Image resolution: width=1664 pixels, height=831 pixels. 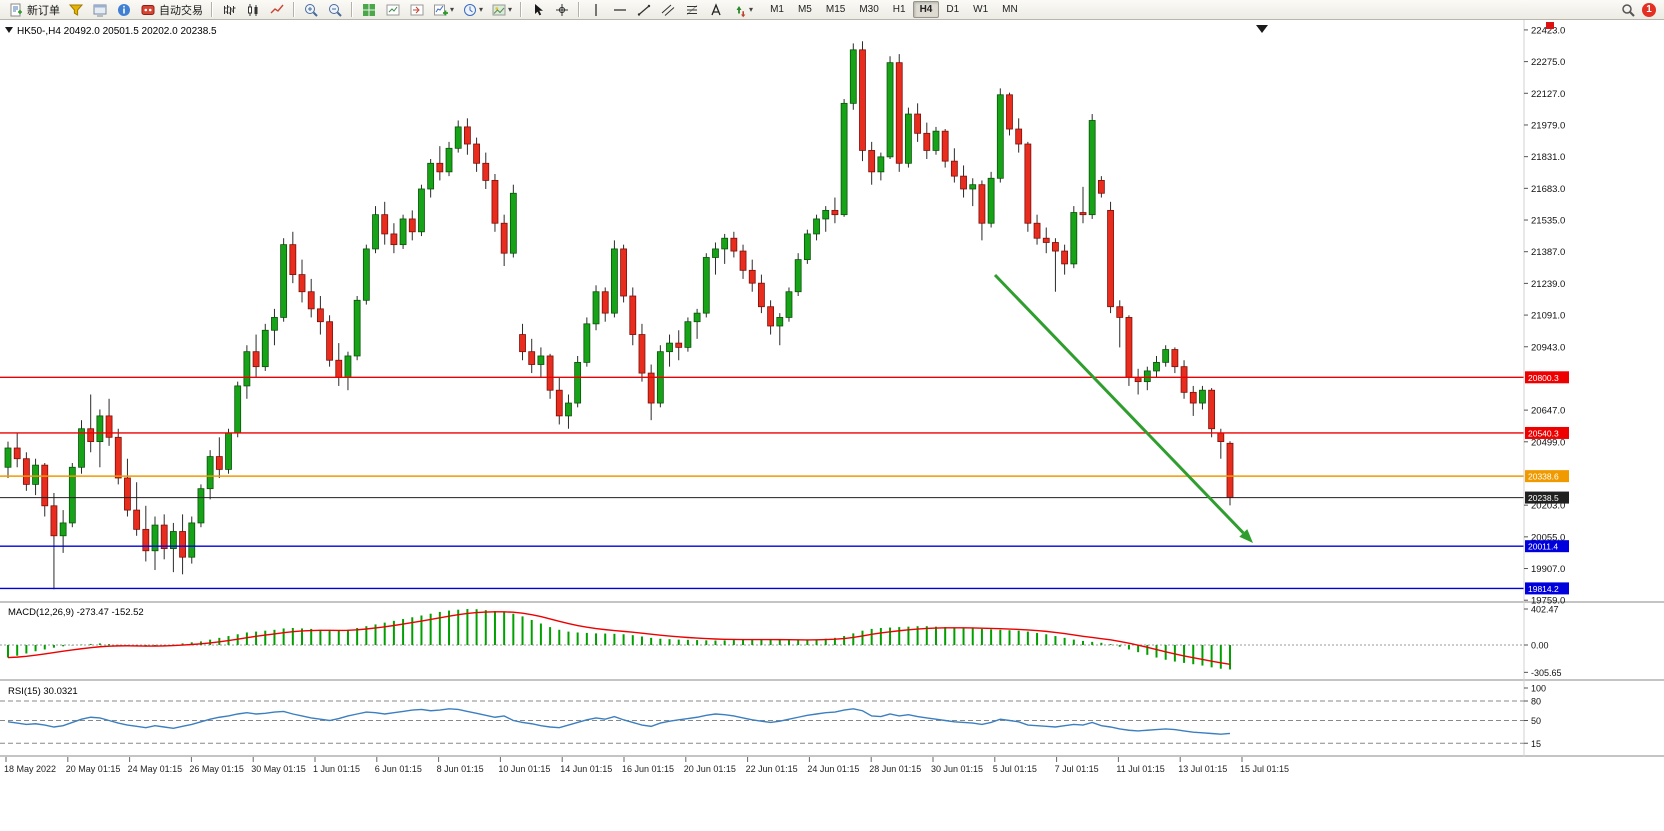 I want to click on price-tag-20011.4, so click(x=1547, y=546).